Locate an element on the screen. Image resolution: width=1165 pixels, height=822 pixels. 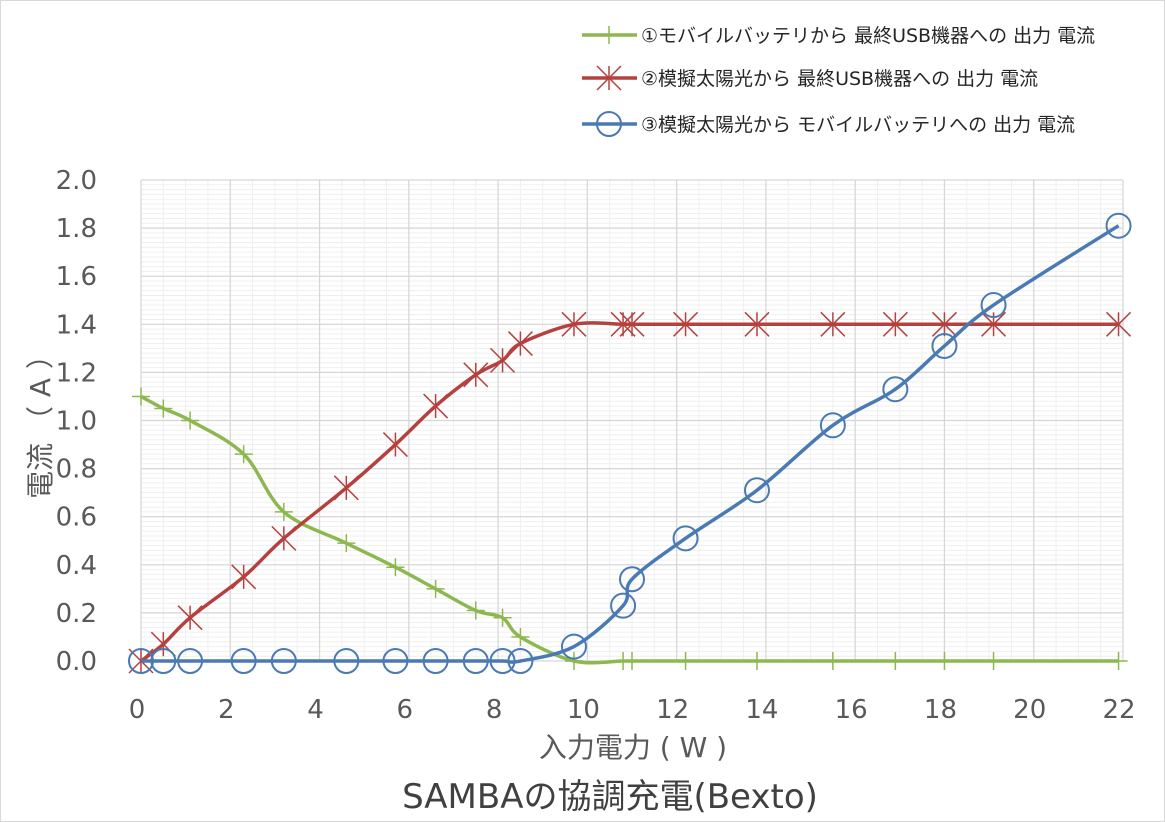
x-tick-label: 12 is located at coordinates (672, 710).